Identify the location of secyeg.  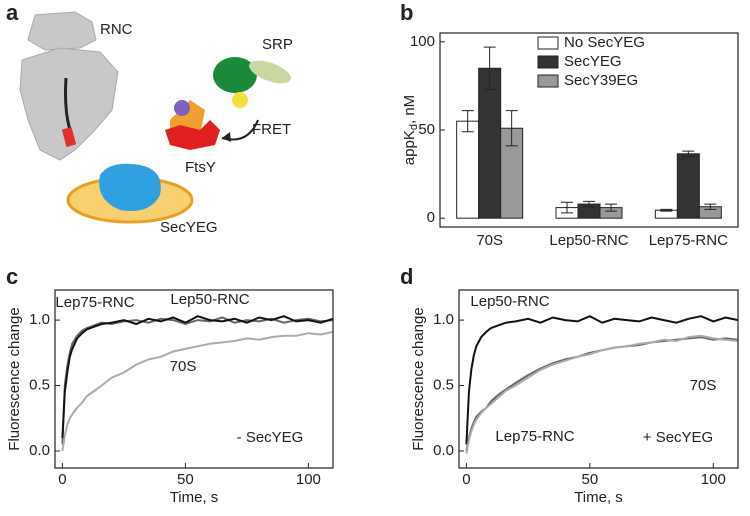
(130, 187).